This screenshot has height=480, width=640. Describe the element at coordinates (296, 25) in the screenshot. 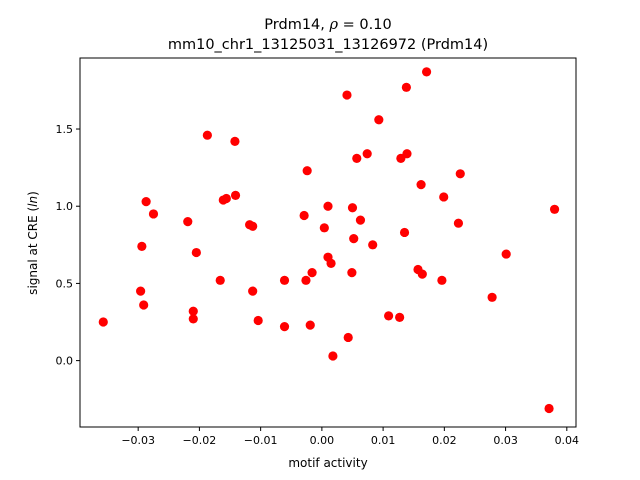

I see `title-prefix: Prdm14,` at that location.